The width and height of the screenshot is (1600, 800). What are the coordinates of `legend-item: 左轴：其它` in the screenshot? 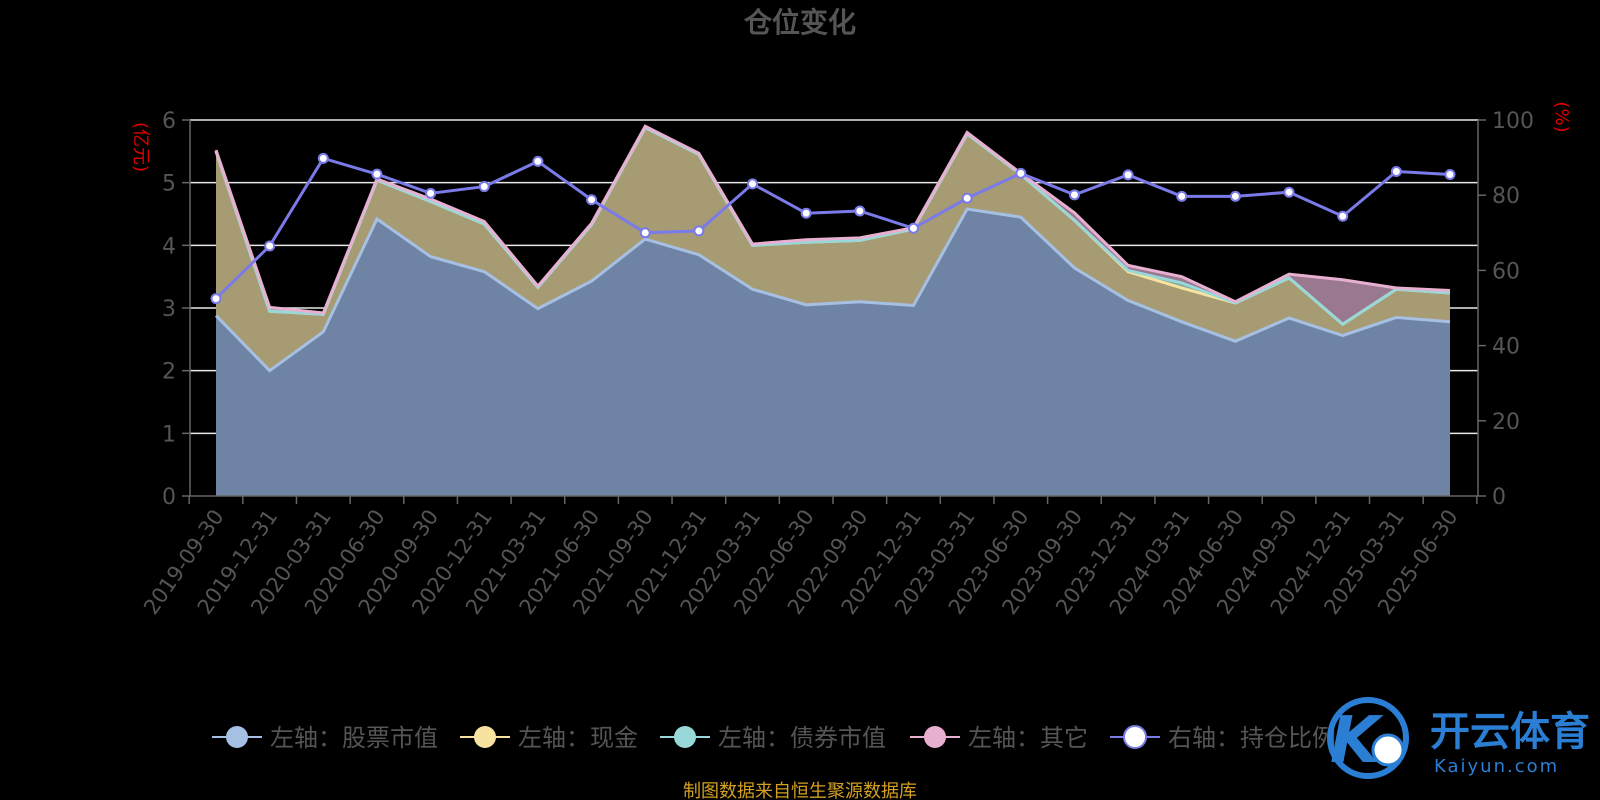 It's located at (999, 738).